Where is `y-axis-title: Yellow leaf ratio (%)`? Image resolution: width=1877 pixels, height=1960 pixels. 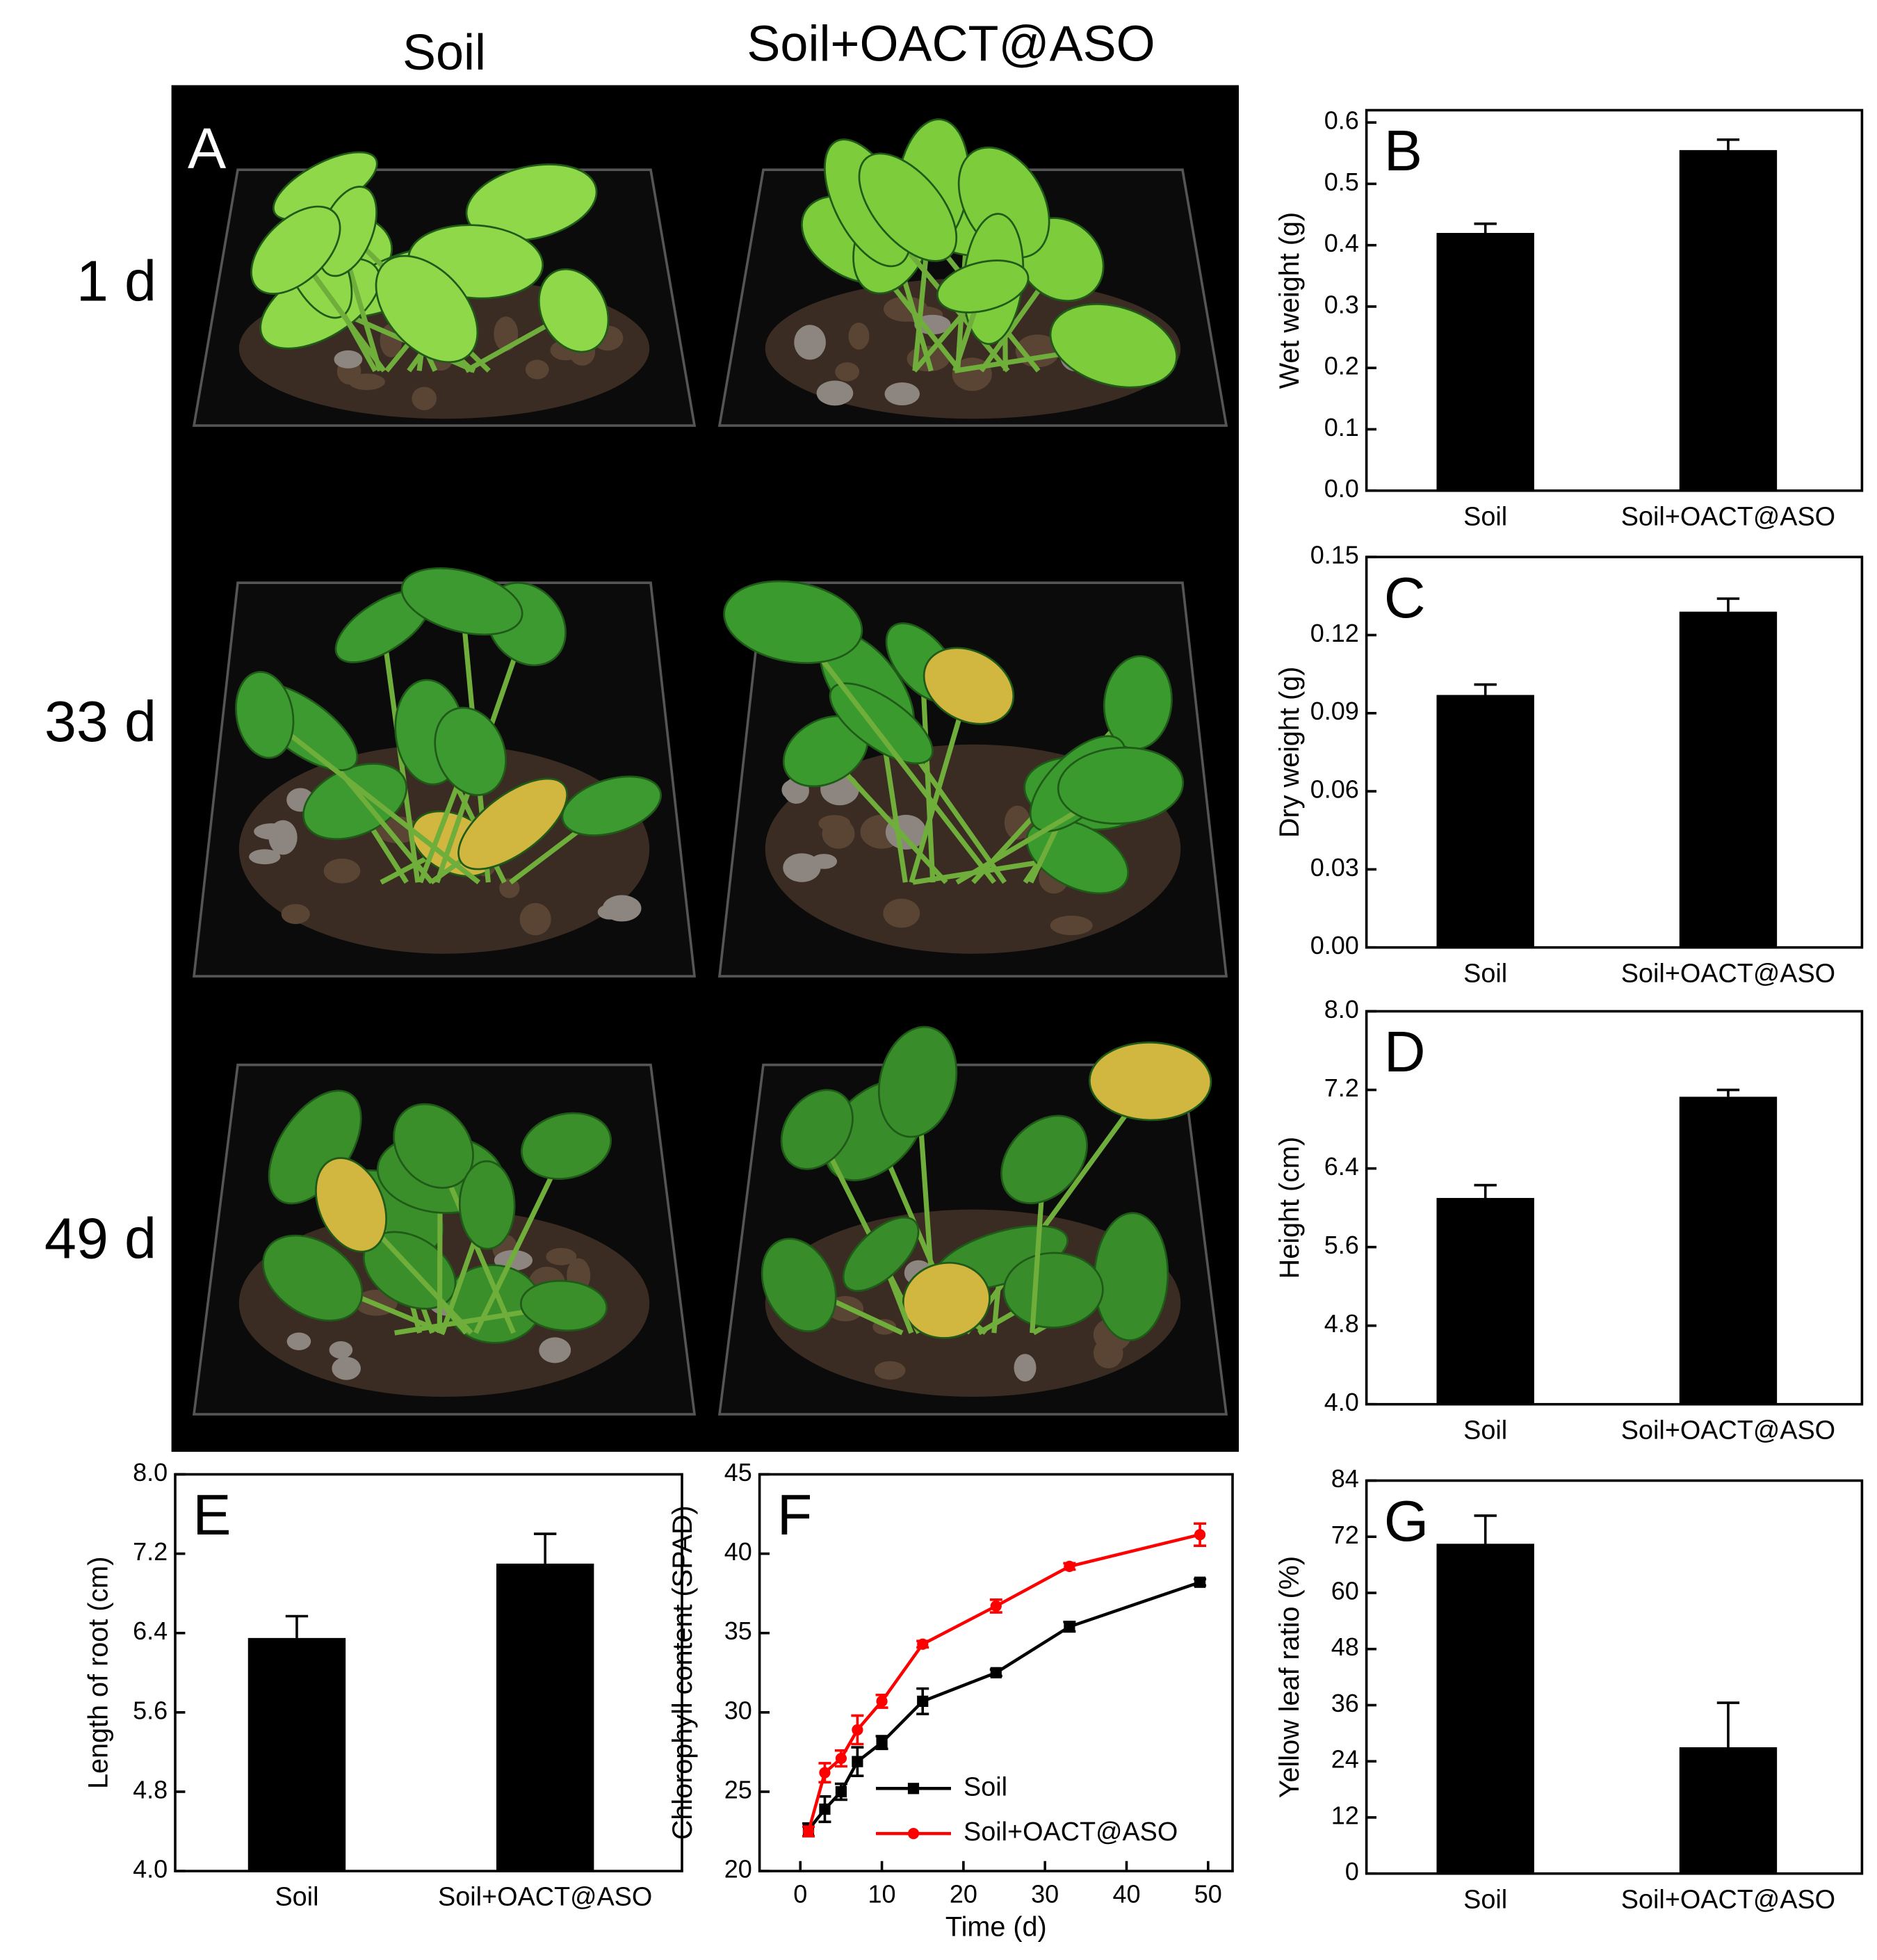 y-axis-title: Yellow leaf ratio (%) is located at coordinates (1289, 1677).